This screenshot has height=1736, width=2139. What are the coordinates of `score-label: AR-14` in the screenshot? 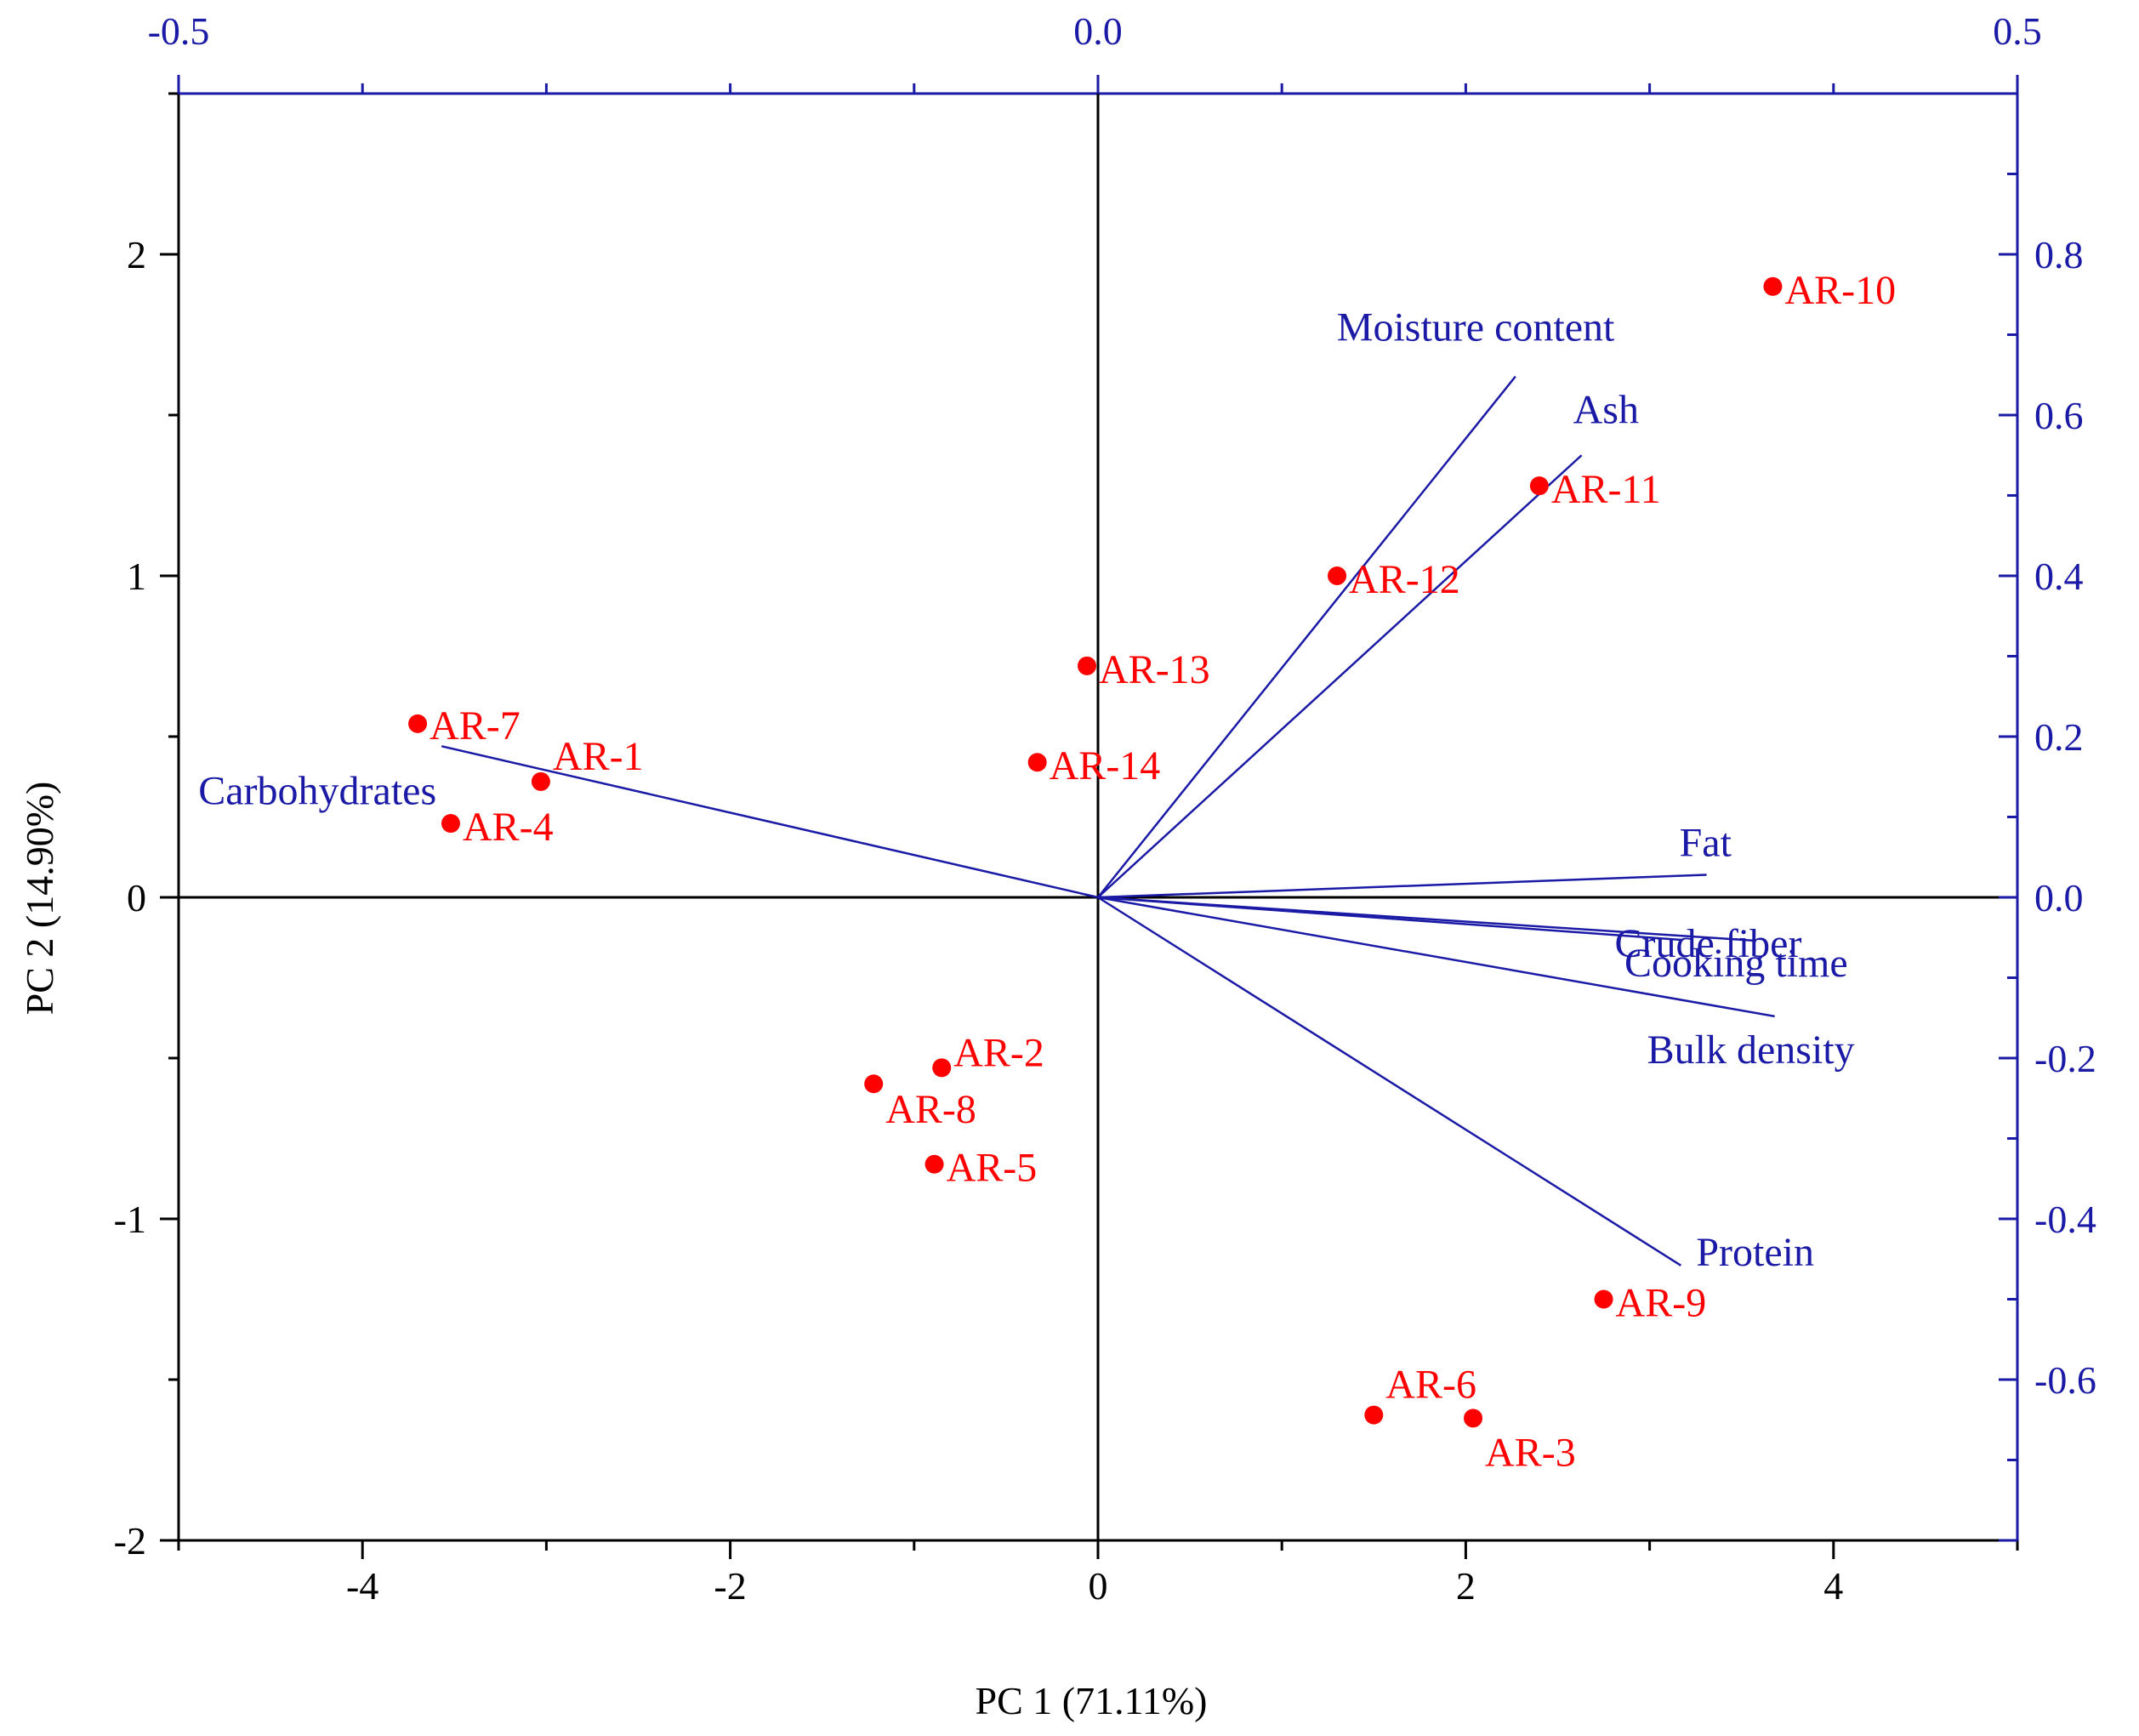 It's located at (1105, 765).